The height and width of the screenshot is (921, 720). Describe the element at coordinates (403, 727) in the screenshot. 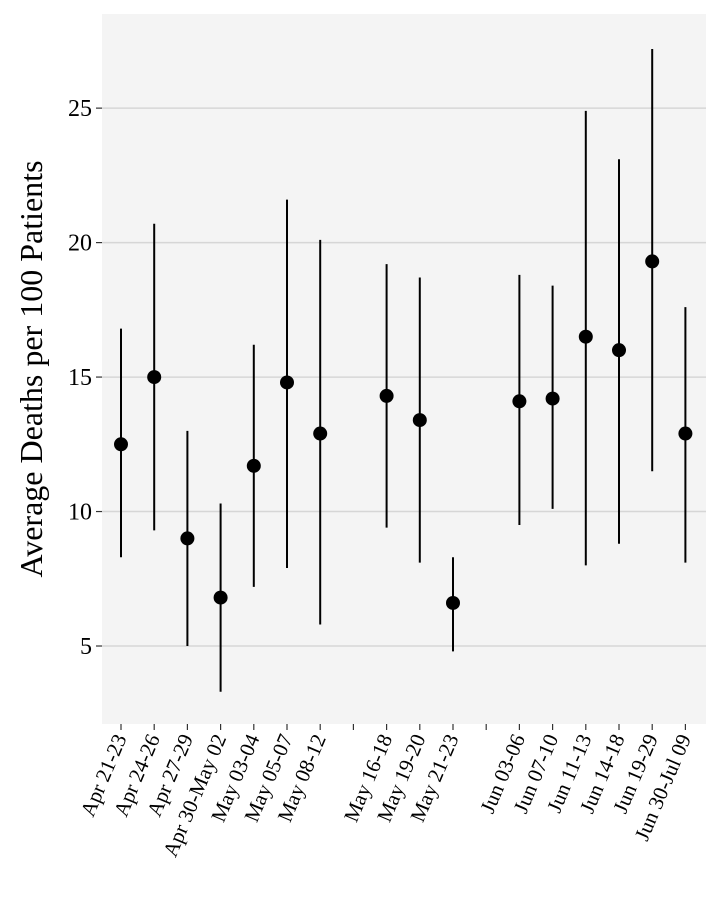

I see `x-axis-ticks` at that location.